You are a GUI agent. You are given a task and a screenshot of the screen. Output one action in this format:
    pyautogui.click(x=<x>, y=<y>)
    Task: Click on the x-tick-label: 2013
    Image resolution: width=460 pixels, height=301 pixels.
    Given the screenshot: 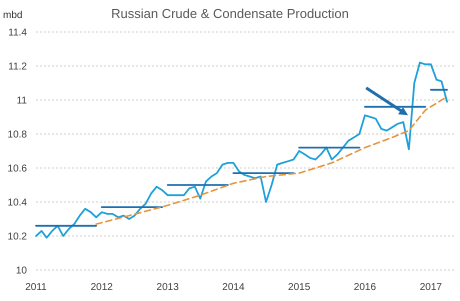 What is the action you would take?
    pyautogui.click(x=168, y=287)
    